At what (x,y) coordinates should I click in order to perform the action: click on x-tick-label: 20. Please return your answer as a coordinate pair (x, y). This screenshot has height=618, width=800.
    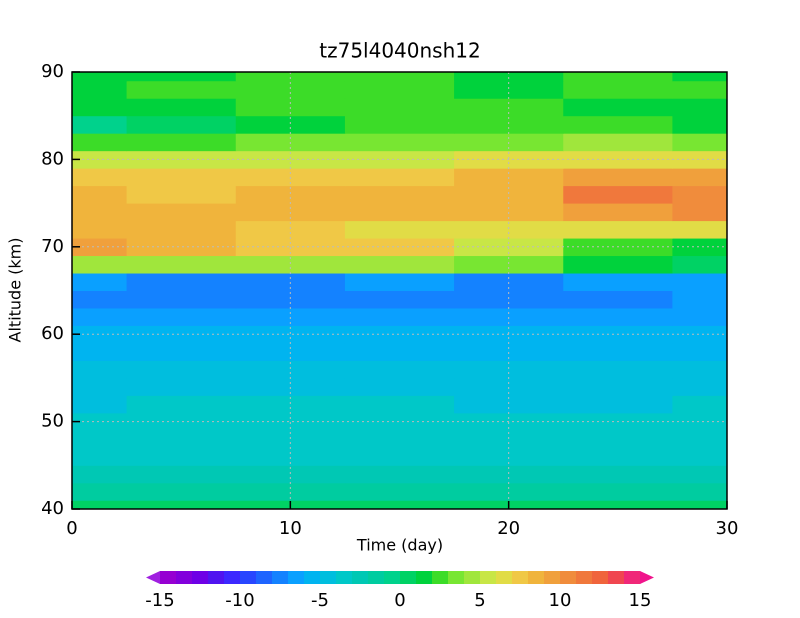
    Looking at the image, I should click on (508, 528).